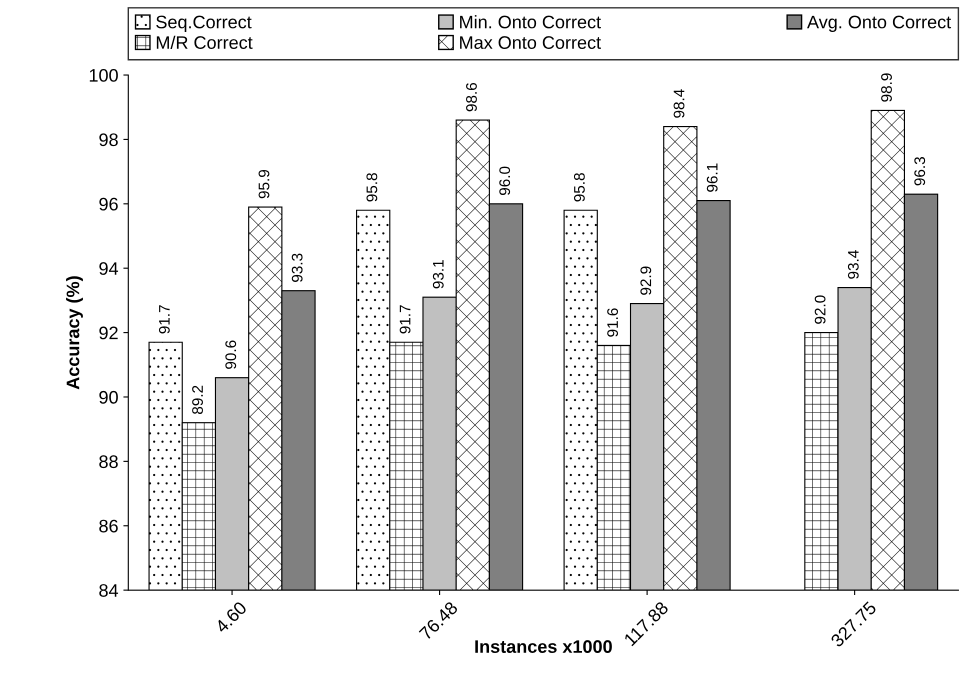 This screenshot has width=972, height=676. What do you see at coordinates (920, 171) in the screenshot?
I see `data-label: 96.3` at bounding box center [920, 171].